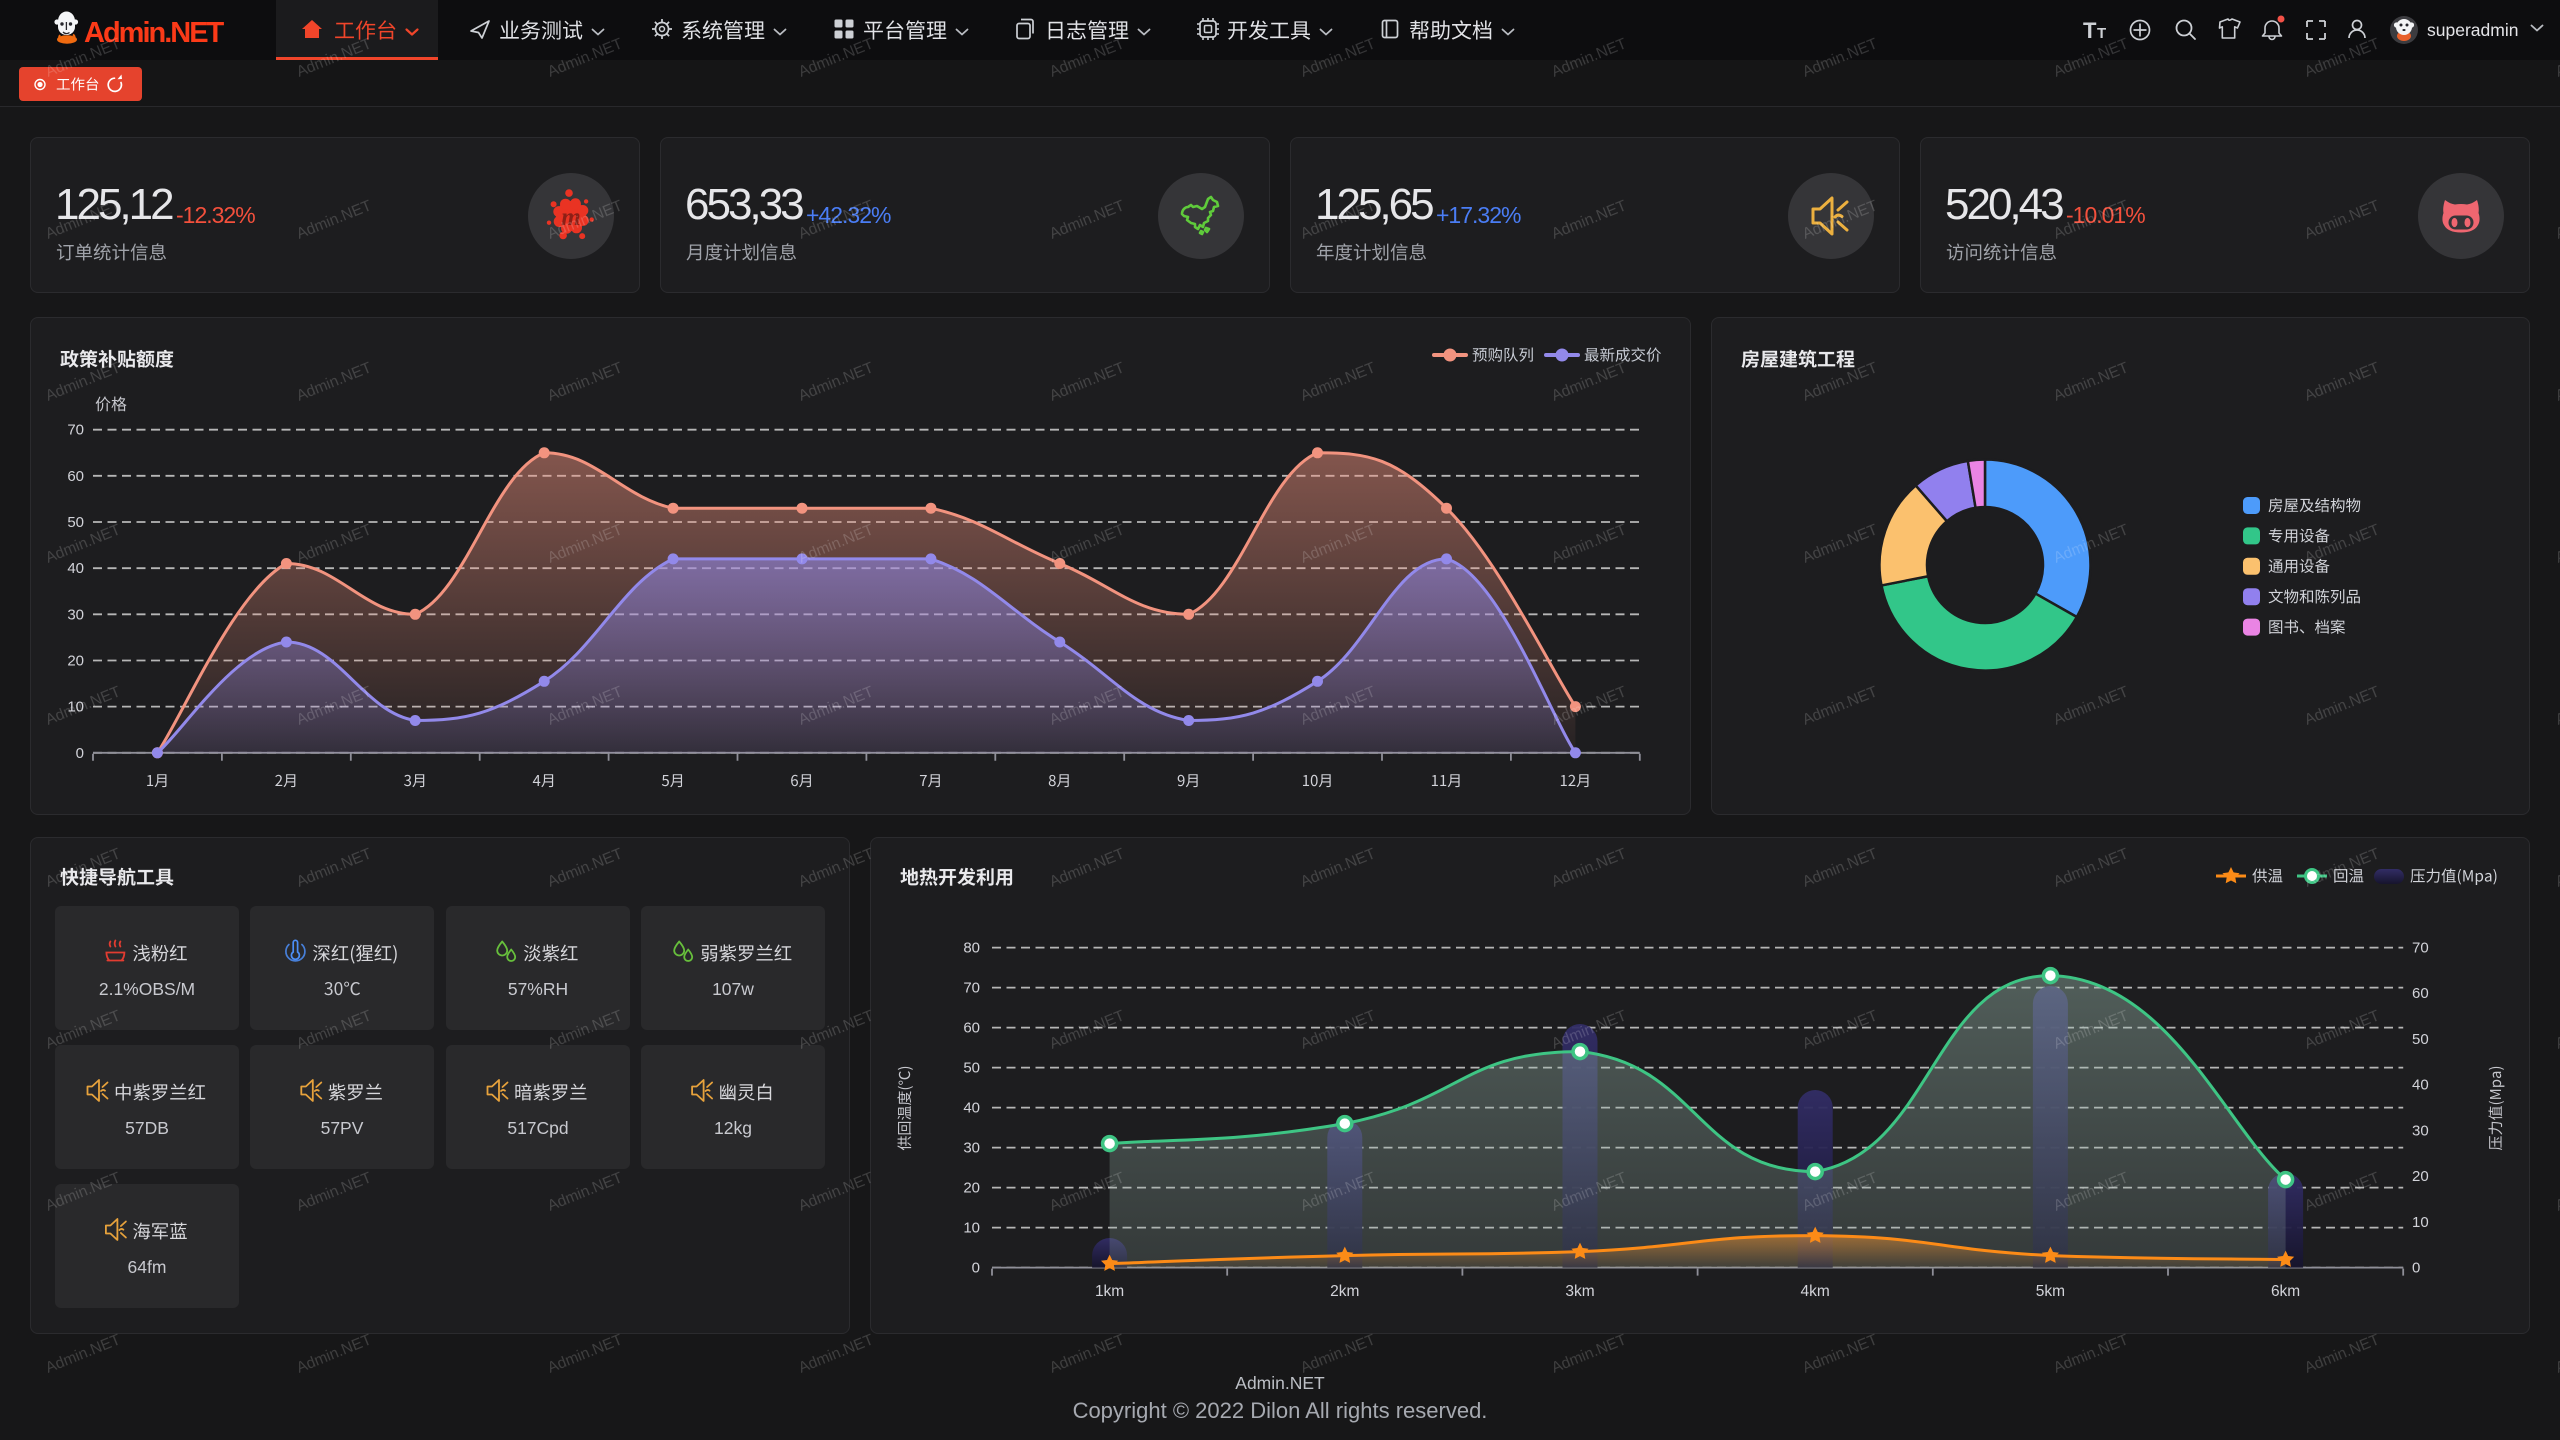 Image resolution: width=2560 pixels, height=1440 pixels. I want to click on svg-text: 1km, so click(1109, 1291).